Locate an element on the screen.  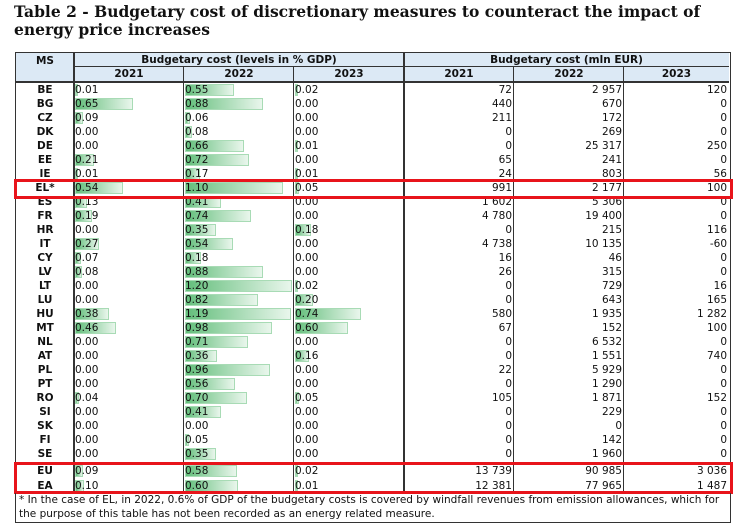
pct-gdp-cell: 0.17 is located at coordinates (239, 174).